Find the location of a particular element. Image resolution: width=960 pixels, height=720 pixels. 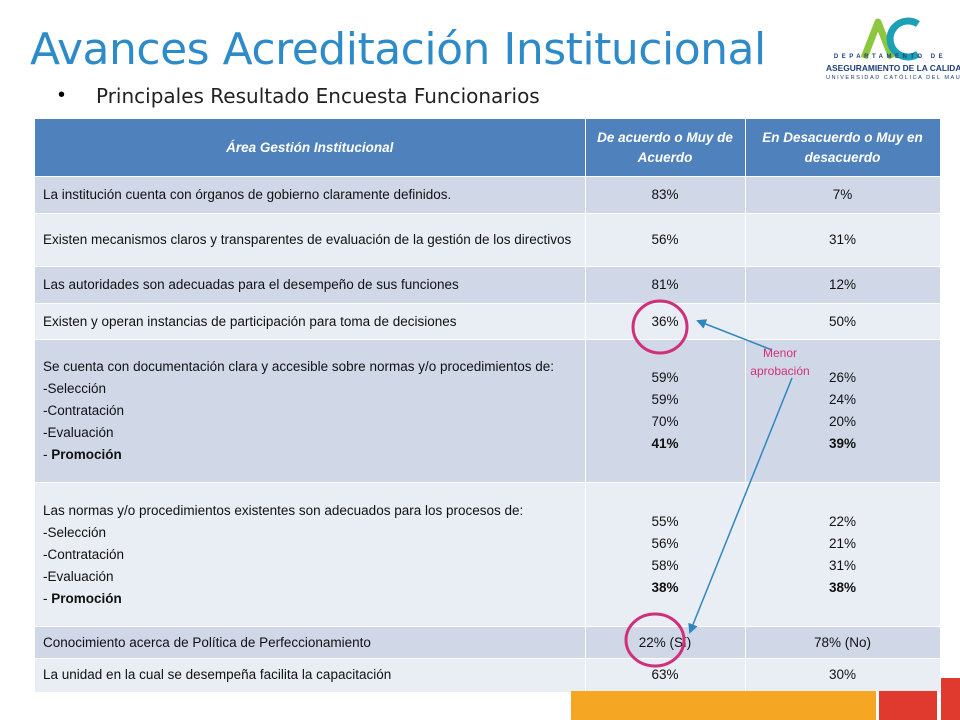

row-disagree: 78% (No) is located at coordinates (843, 642).